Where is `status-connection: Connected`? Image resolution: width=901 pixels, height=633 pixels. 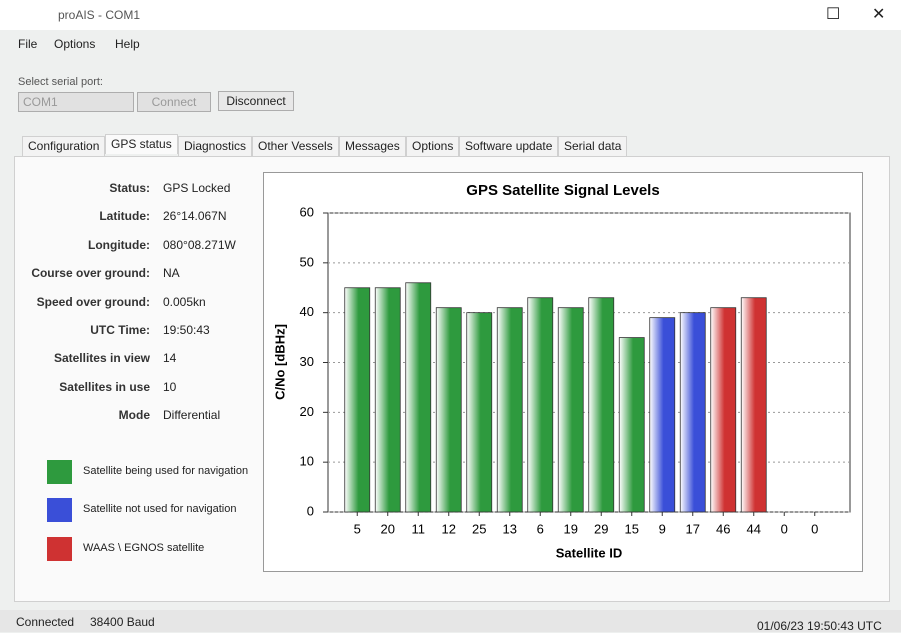
status-connection: Connected is located at coordinates (45, 622).